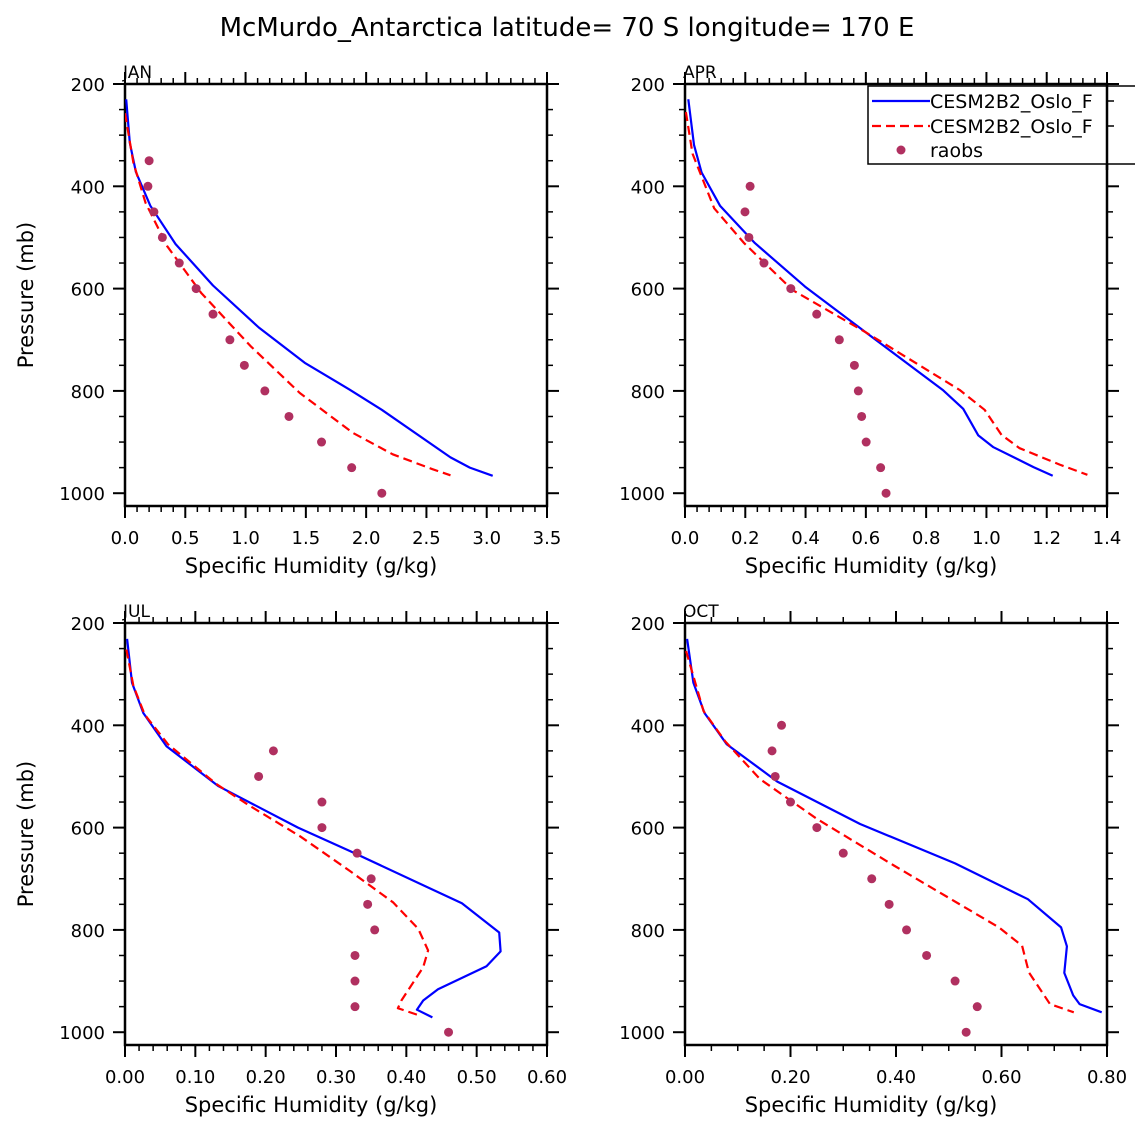  What do you see at coordinates (1011, 102) in the screenshot?
I see `legend-label-solid: CESM2B2_Oslo_F` at bounding box center [1011, 102].